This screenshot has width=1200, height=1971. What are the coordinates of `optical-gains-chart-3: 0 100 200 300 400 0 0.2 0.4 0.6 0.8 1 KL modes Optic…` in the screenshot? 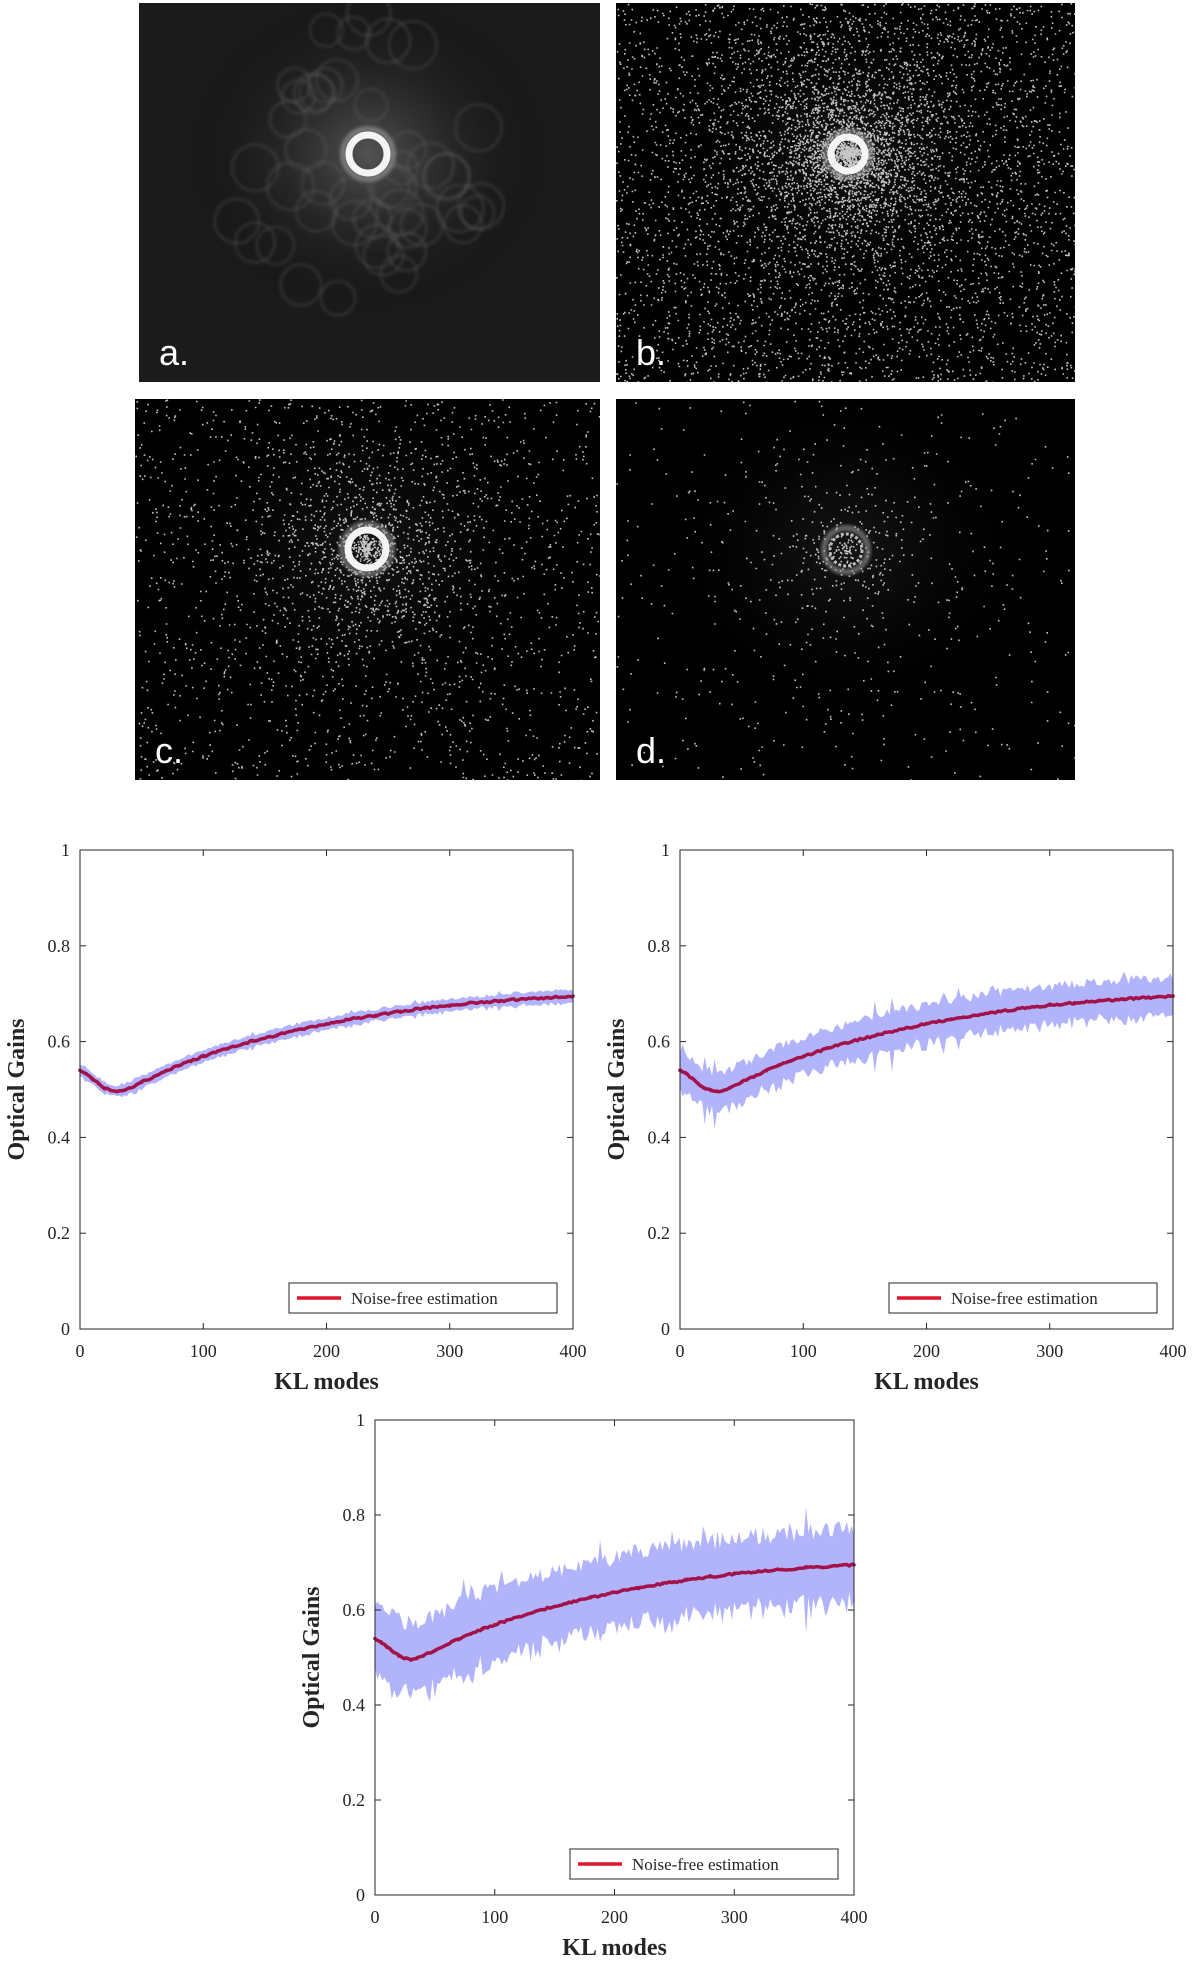 It's located at (584, 1685).